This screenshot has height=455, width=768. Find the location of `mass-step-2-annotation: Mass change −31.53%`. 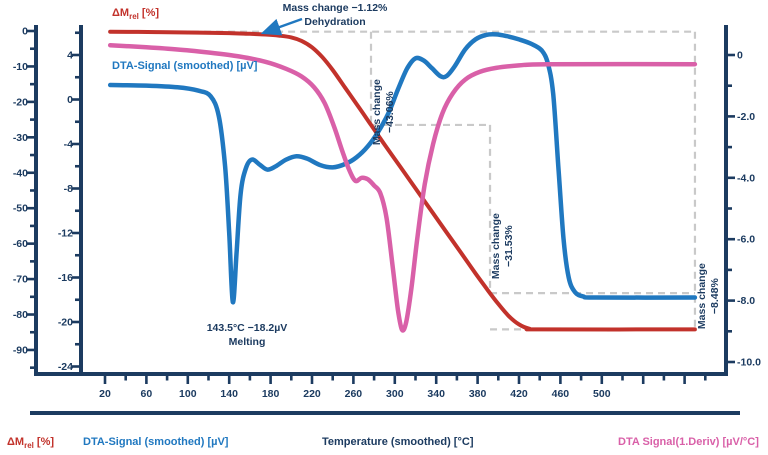

mass-step-2-annotation: Mass change −31.53% is located at coordinates (503, 246).